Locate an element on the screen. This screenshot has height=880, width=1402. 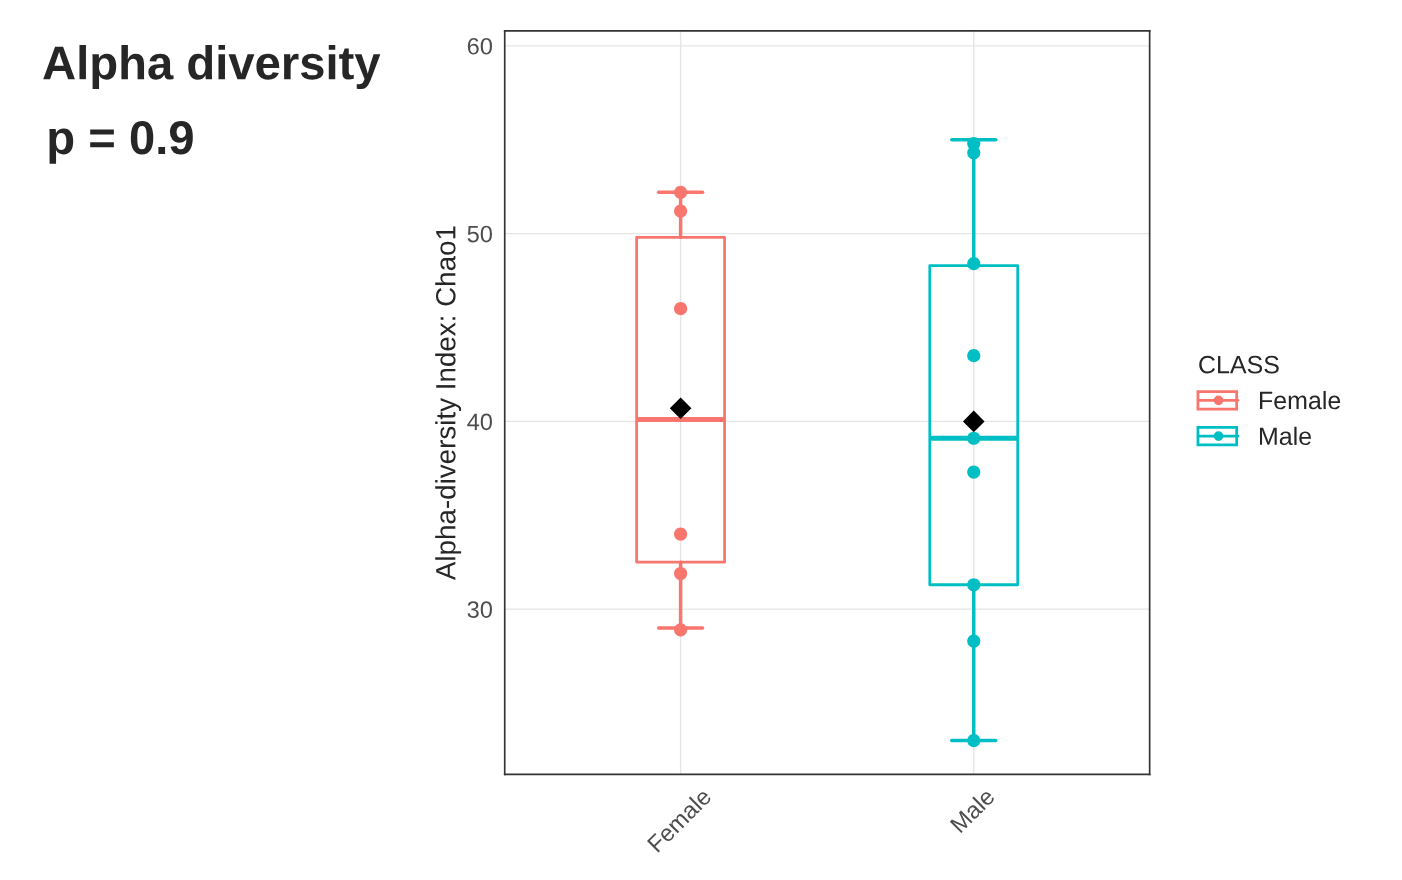
text: p = 0.9 is located at coordinates (121, 142).